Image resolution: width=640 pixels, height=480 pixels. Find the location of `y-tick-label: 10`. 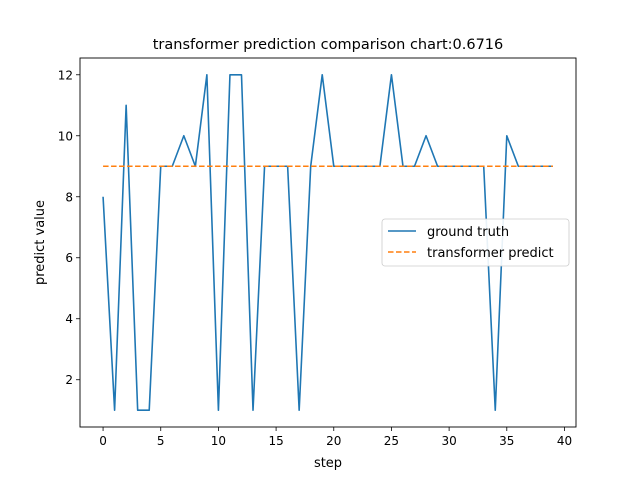

y-tick-label: 10 is located at coordinates (65, 136).